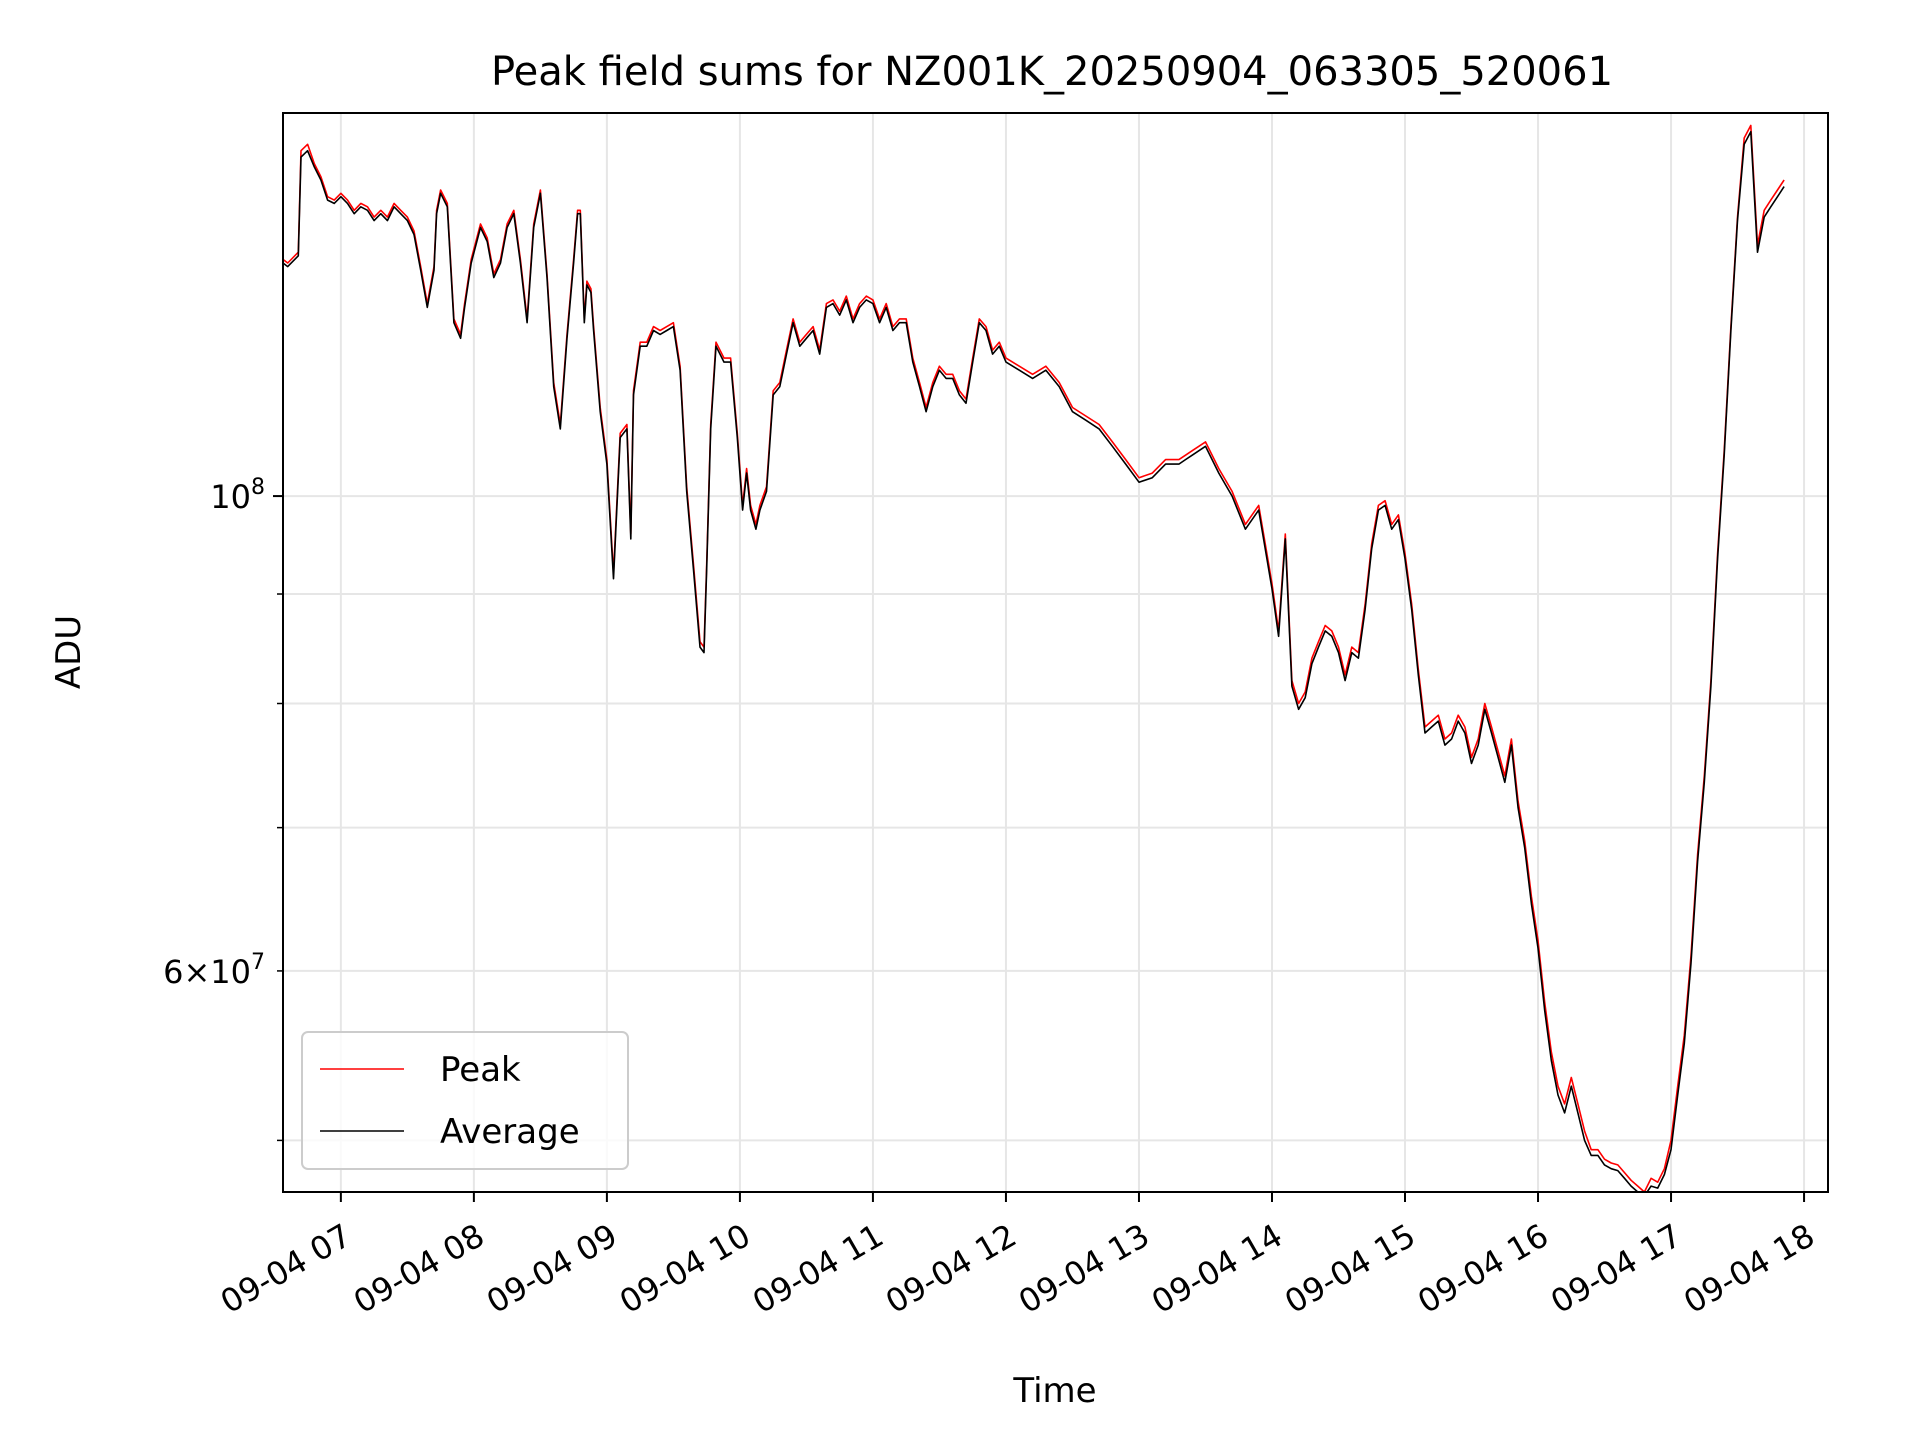  What do you see at coordinates (69, 652) in the screenshot?
I see `y-axis-label: ADU` at bounding box center [69, 652].